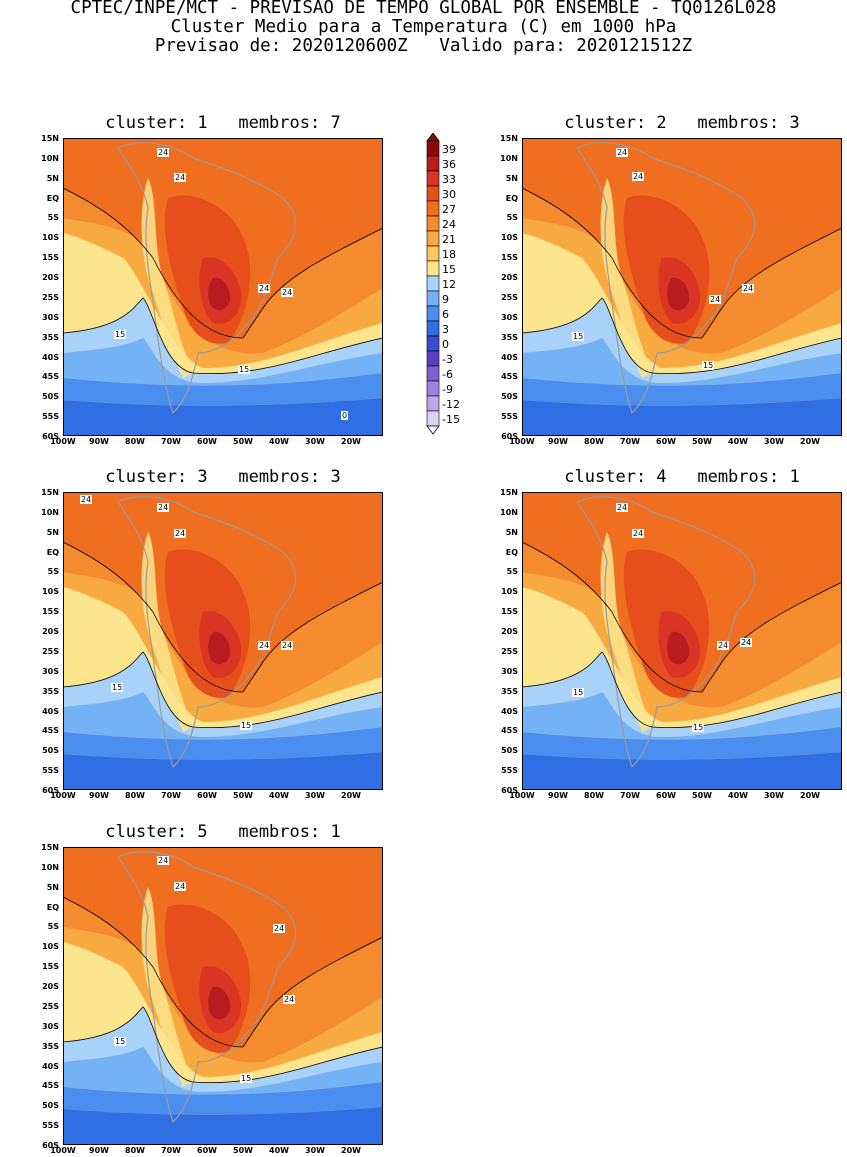 Image resolution: width=847 pixels, height=1157 pixels. What do you see at coordinates (50, 1066) in the screenshot?
I see `latitude-tick-label: 40S` at bounding box center [50, 1066].